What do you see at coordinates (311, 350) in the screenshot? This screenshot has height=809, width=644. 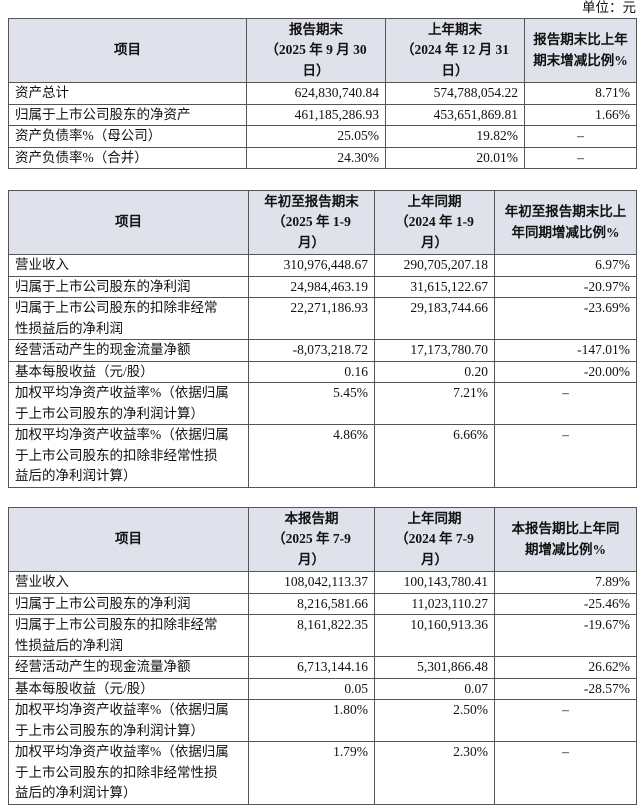 I see `cell-value: -8,073,218.72` at bounding box center [311, 350].